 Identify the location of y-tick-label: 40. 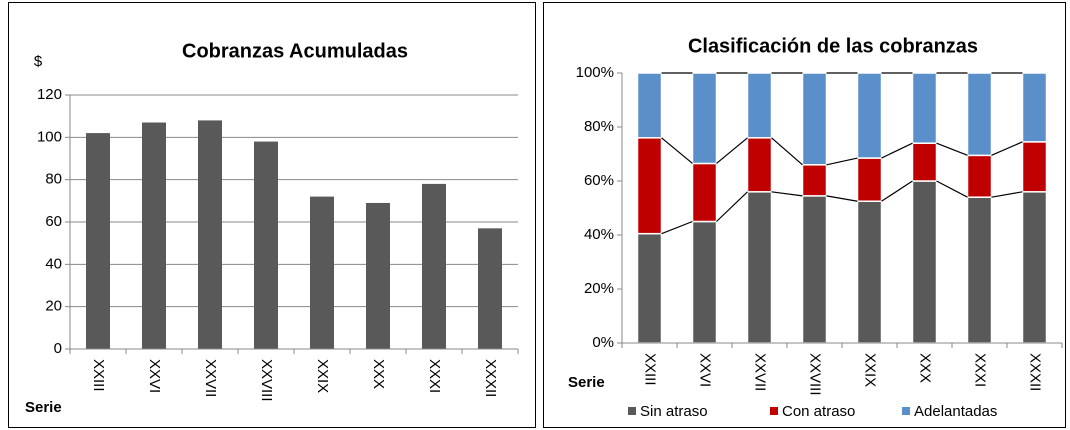
(53, 263).